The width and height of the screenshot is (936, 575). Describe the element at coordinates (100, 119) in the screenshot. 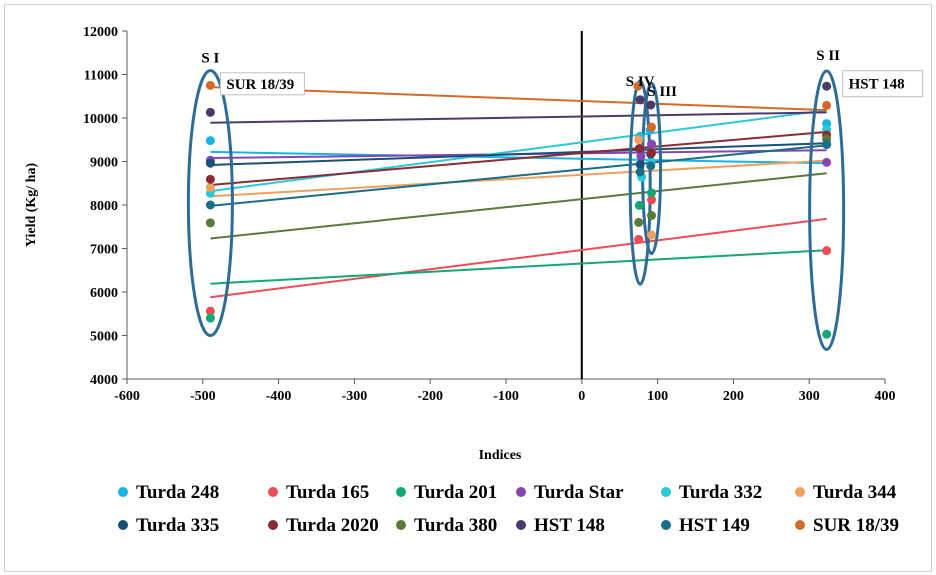

I see `y-tick-label: 10000` at that location.